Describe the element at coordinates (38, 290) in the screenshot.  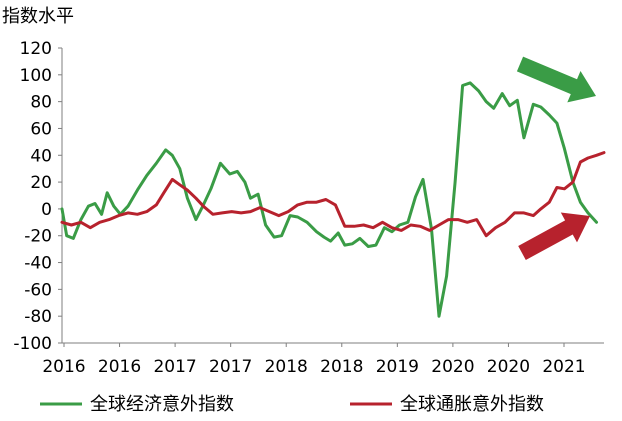
I see `y-tick-label: -60` at that location.